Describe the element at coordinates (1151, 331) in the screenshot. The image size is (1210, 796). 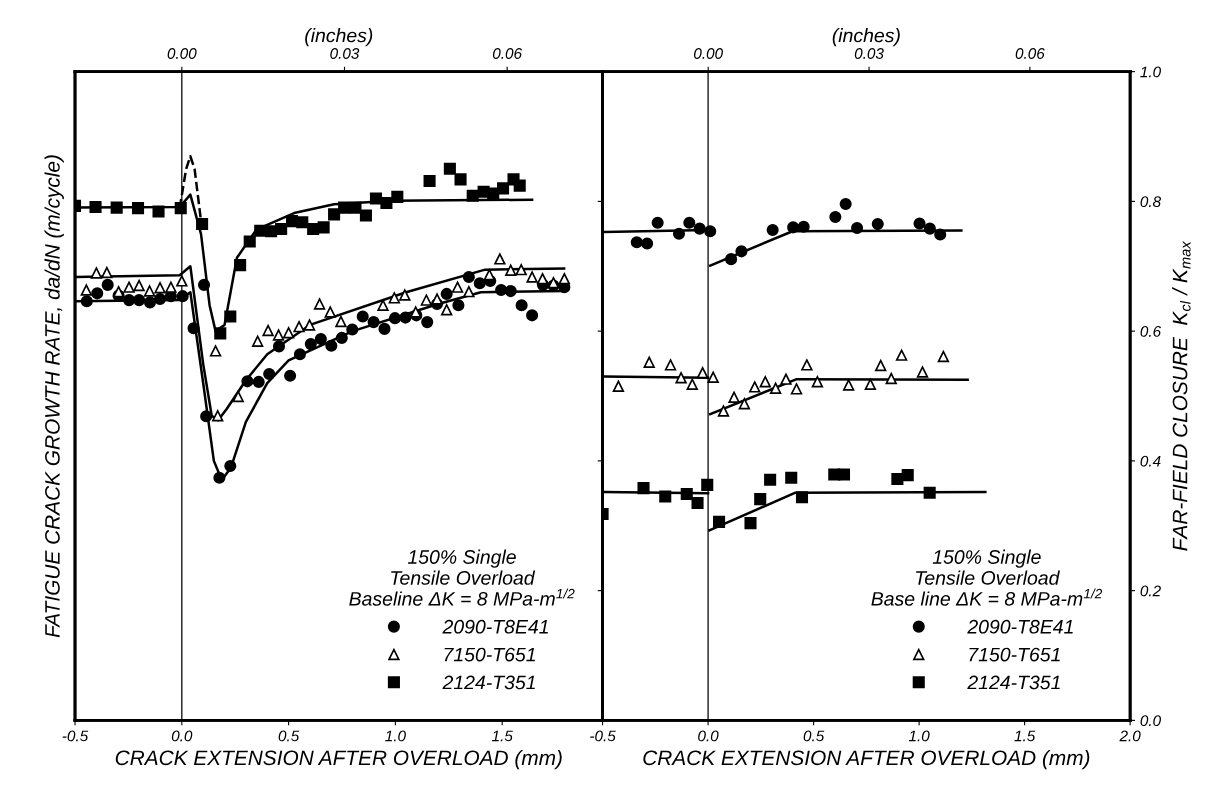
I see `y-tick-label: 0.6` at that location.